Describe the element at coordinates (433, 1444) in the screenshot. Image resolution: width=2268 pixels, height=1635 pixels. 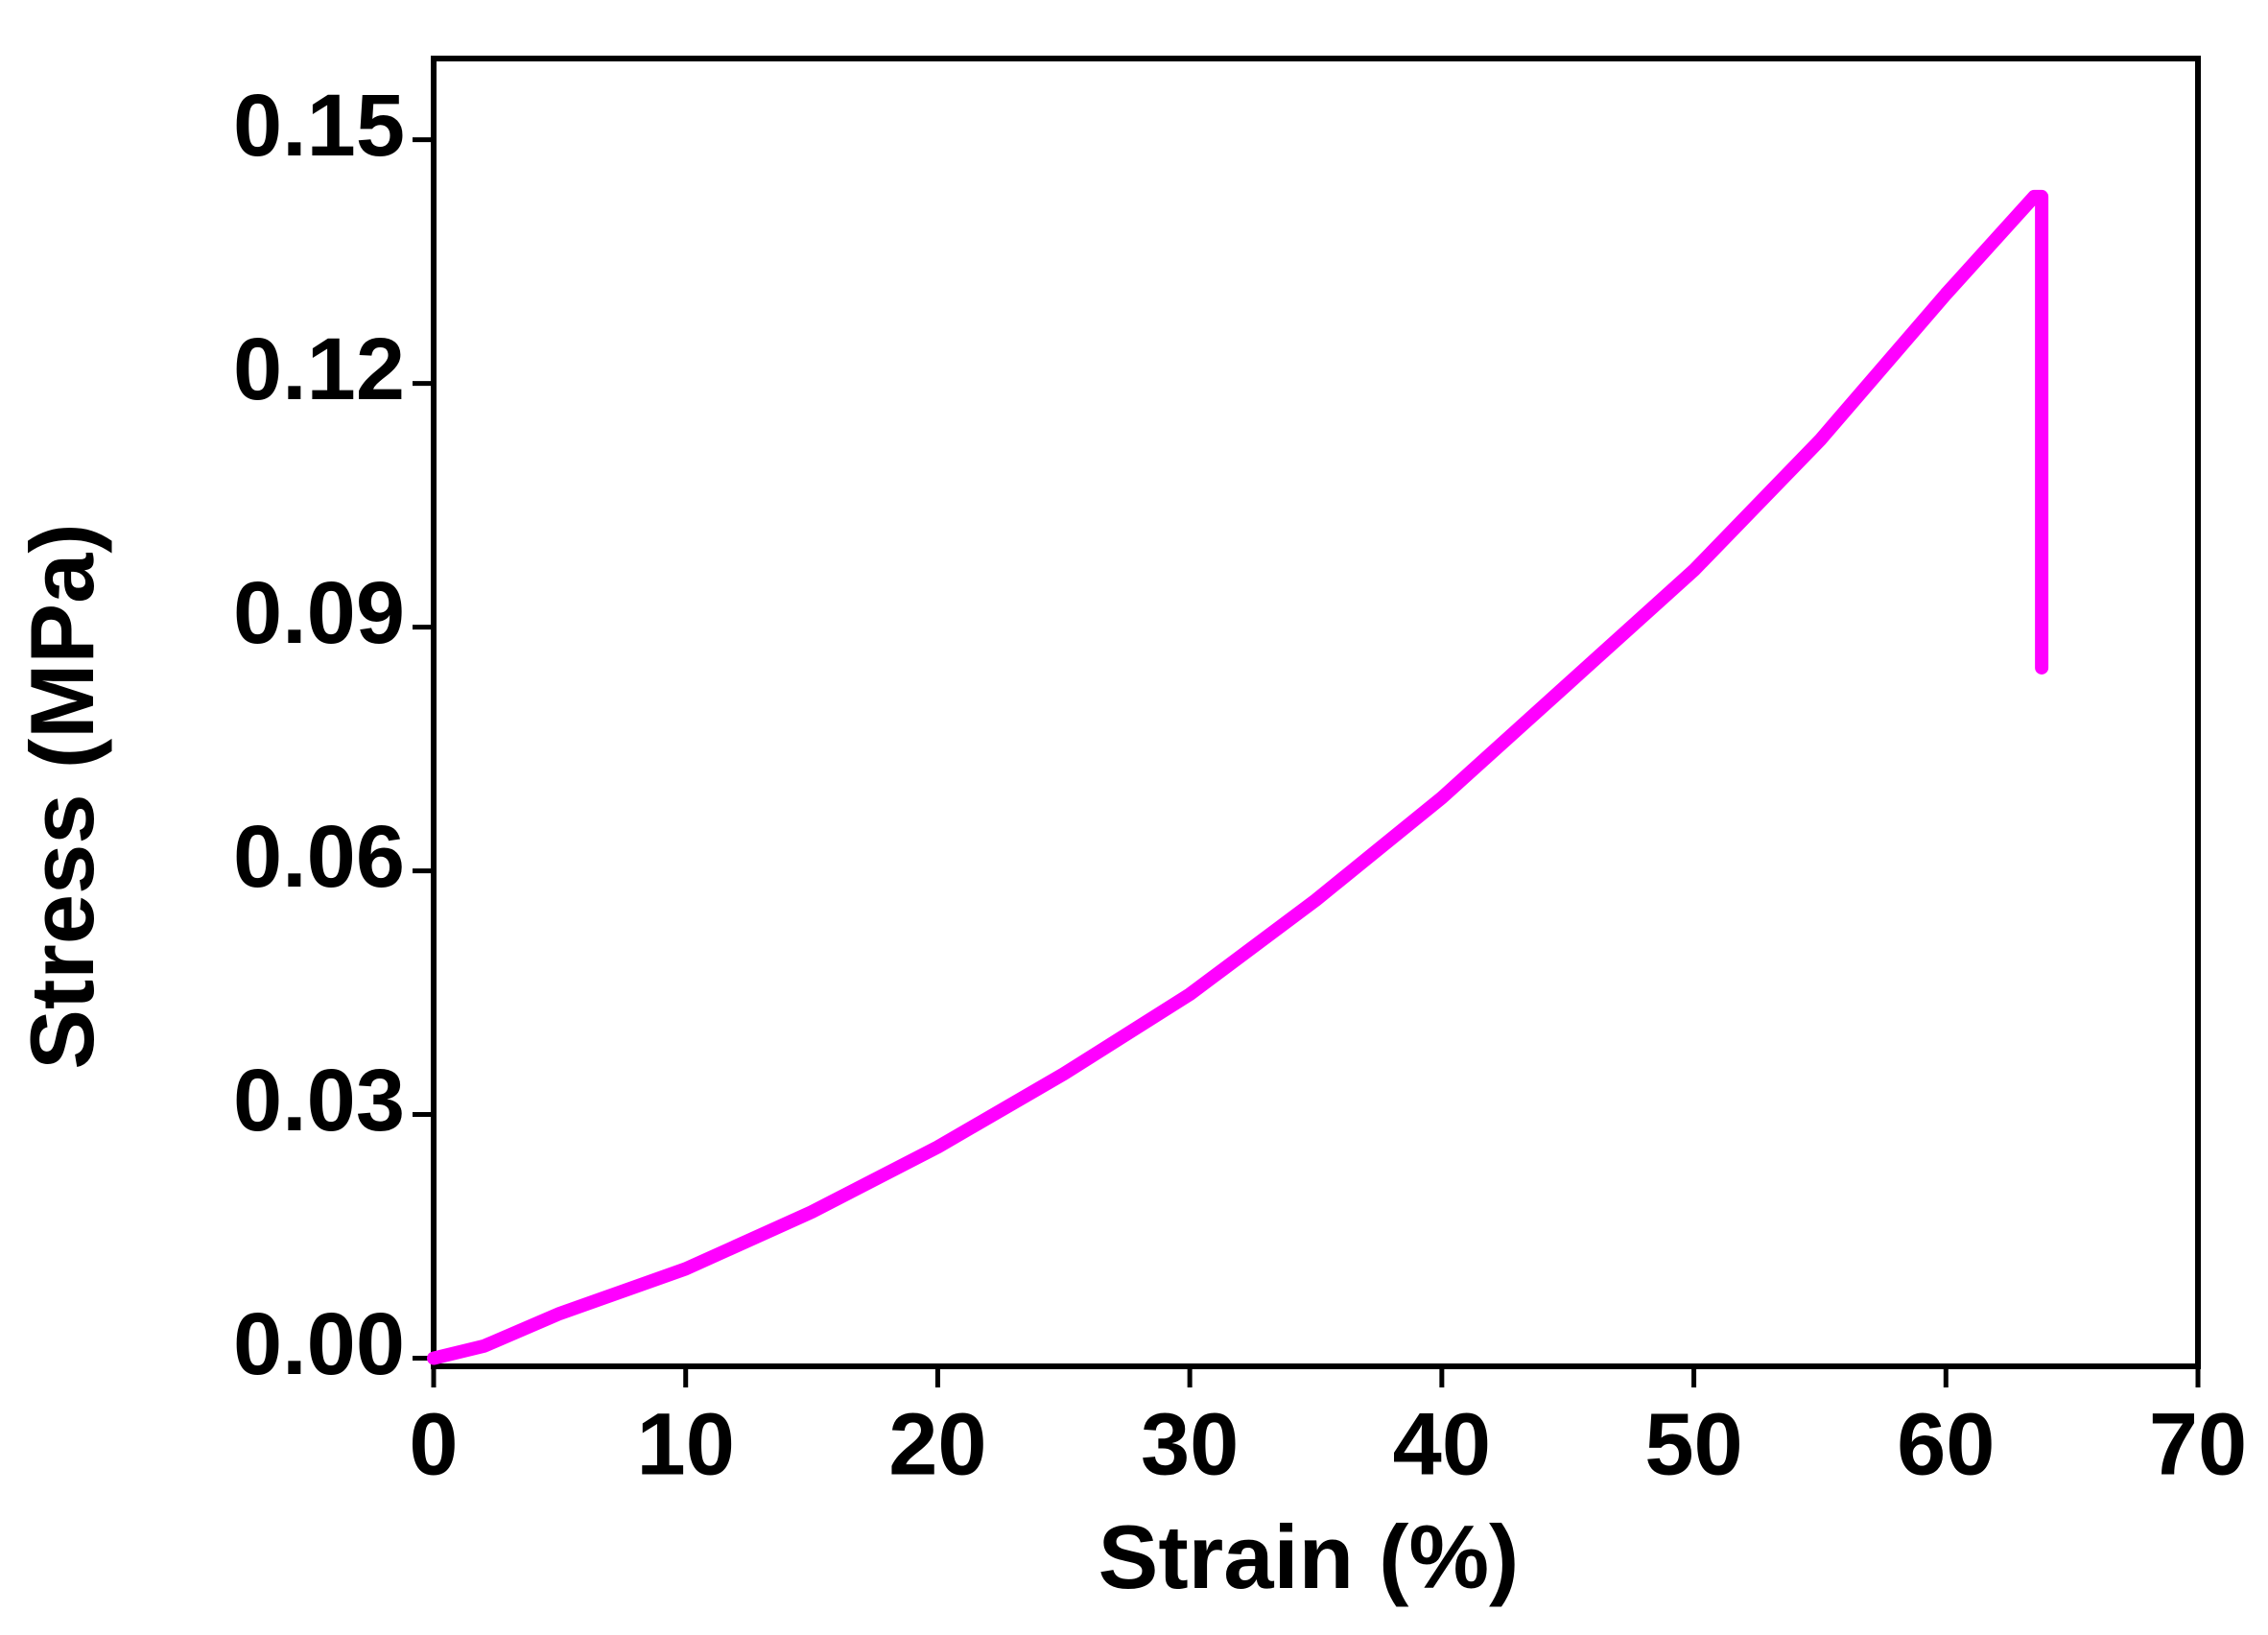
I see `x-tick-label: 0` at that location.